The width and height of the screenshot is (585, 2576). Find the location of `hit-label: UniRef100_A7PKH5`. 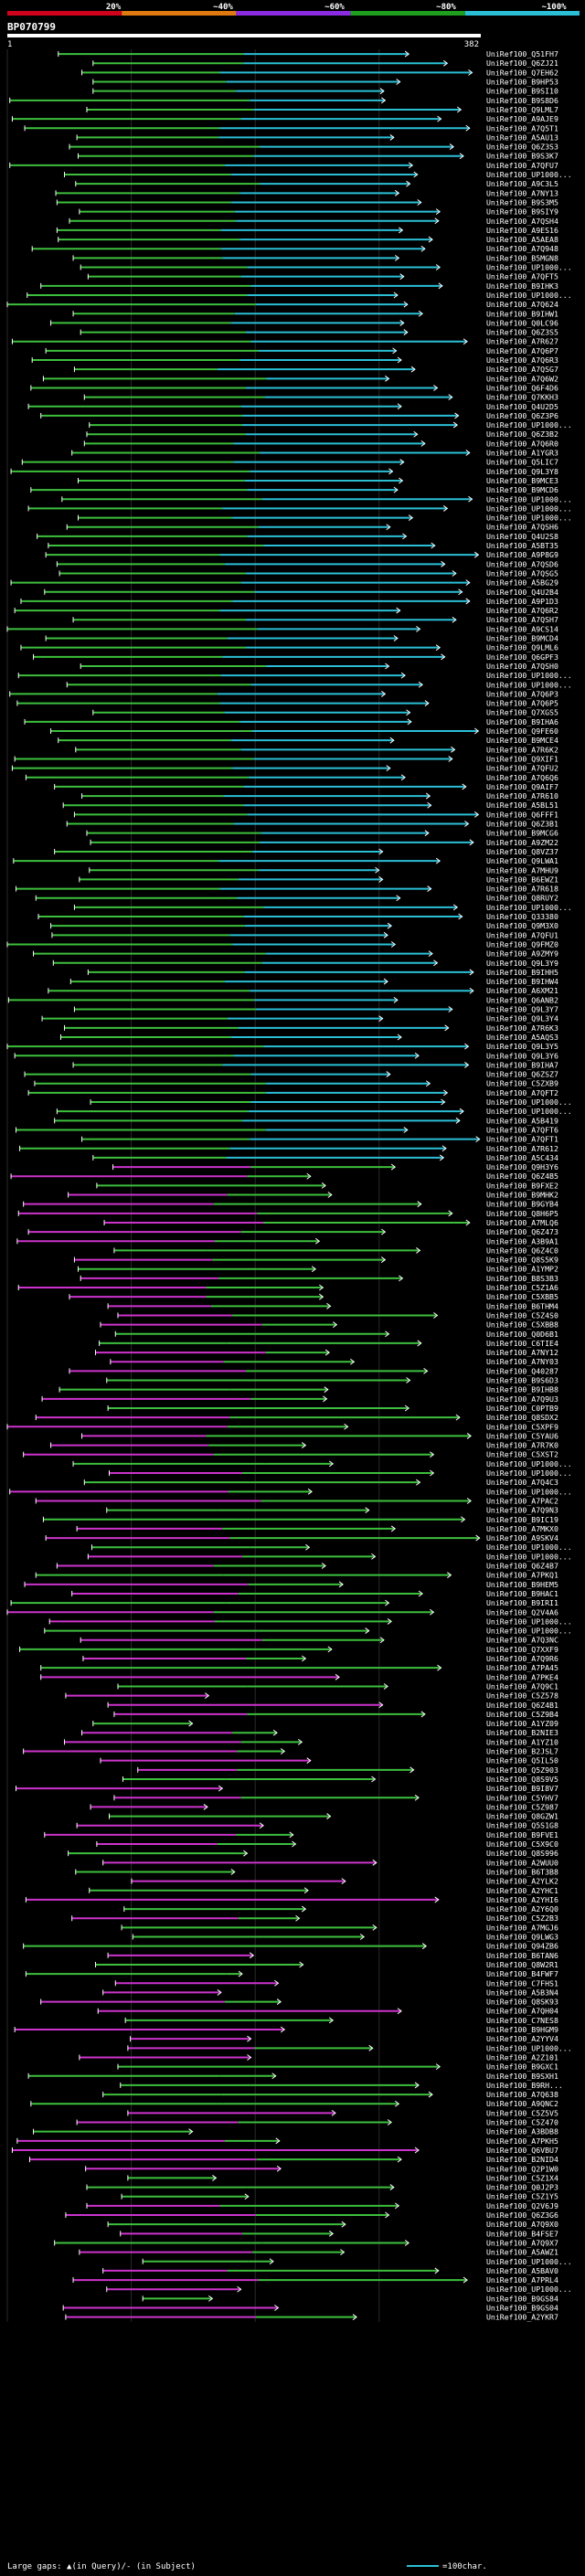

hit-label: UniRef100_A7PKH5 is located at coordinates (522, 2141).